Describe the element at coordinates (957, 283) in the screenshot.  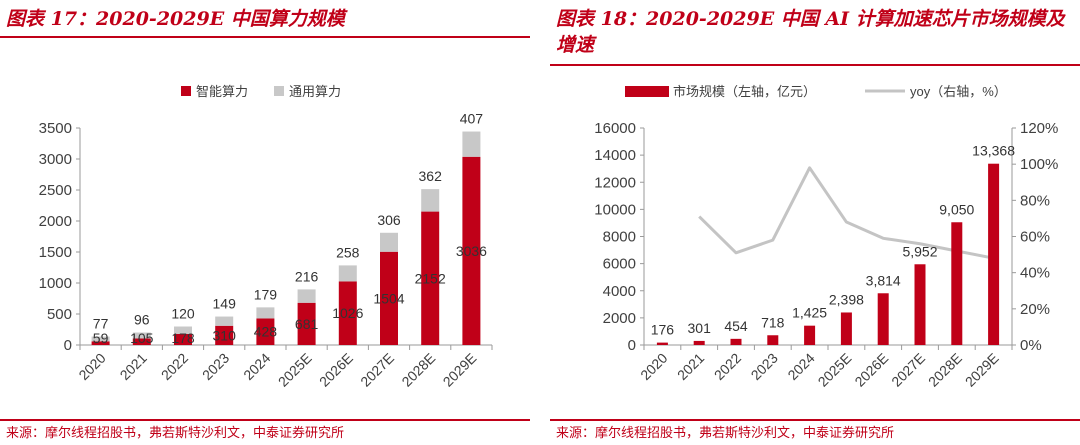
I see `bar-market-size-2028E` at that location.